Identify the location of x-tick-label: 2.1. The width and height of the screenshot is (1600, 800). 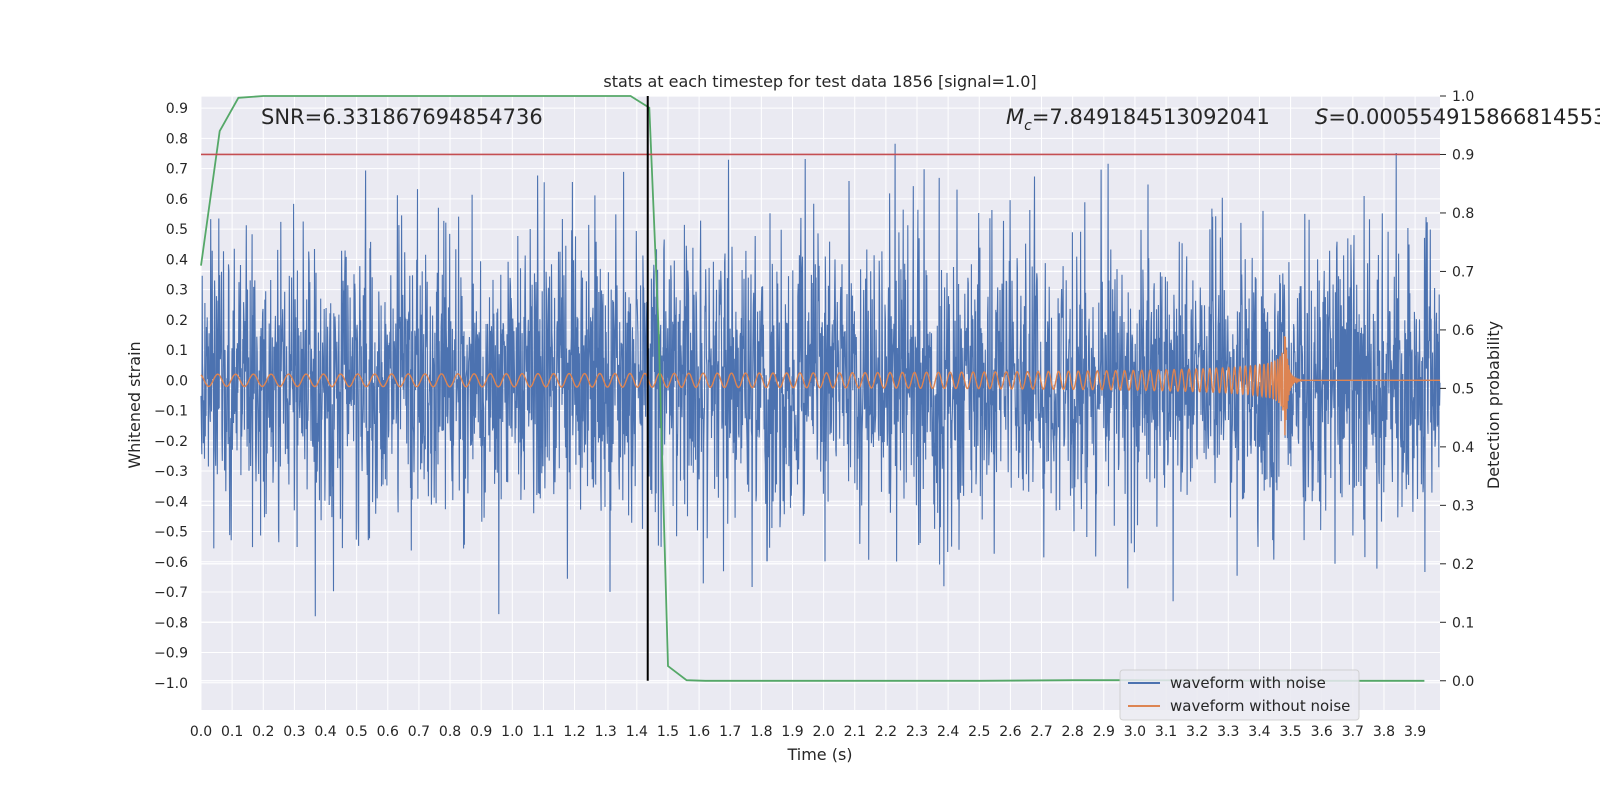
(855, 732).